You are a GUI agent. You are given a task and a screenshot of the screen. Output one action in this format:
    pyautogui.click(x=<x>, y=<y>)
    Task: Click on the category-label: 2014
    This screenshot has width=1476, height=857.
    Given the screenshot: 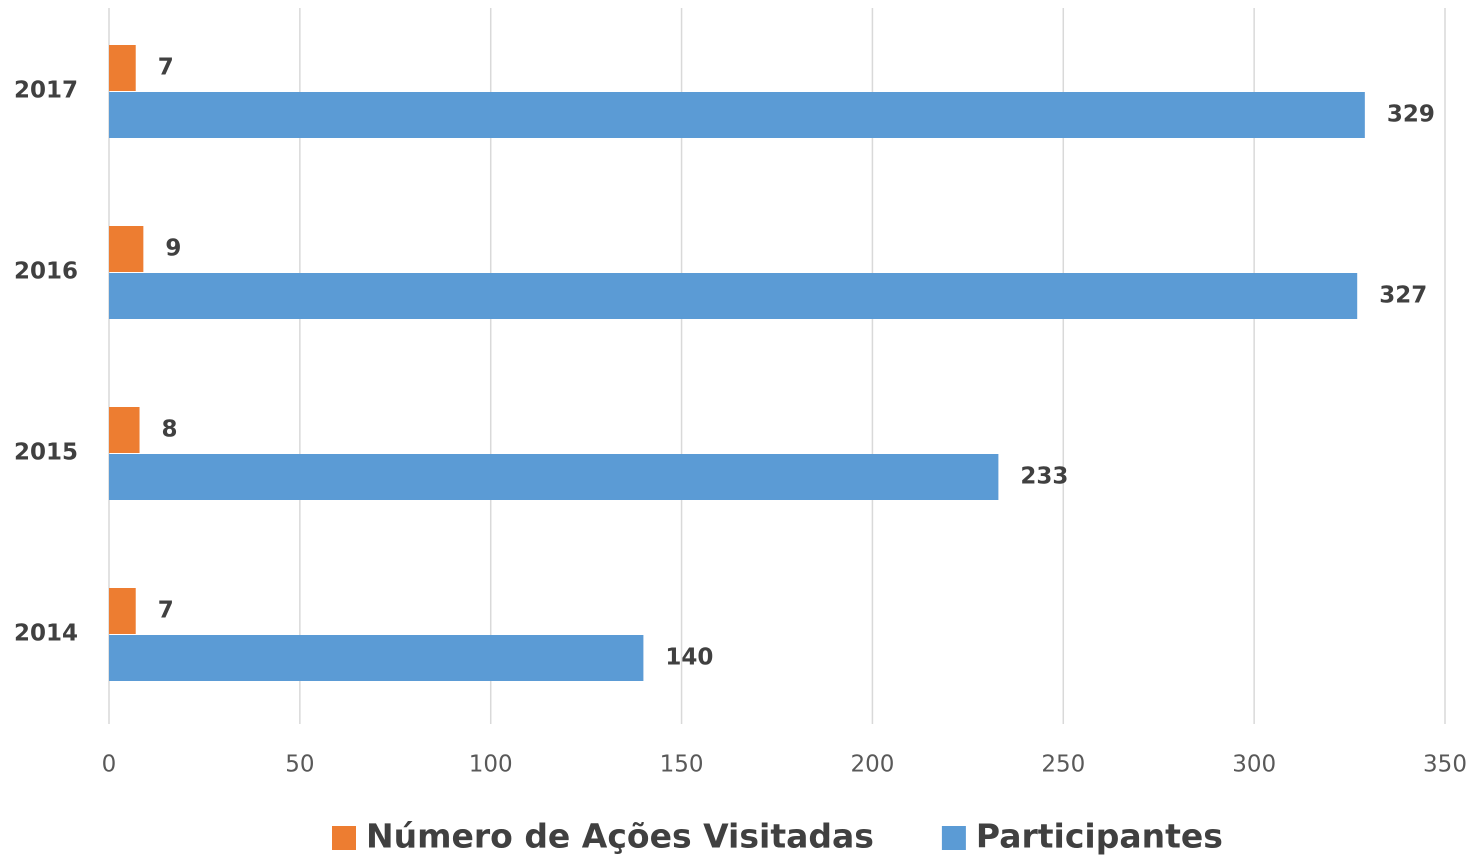 What is the action you would take?
    pyautogui.click(x=46, y=634)
    